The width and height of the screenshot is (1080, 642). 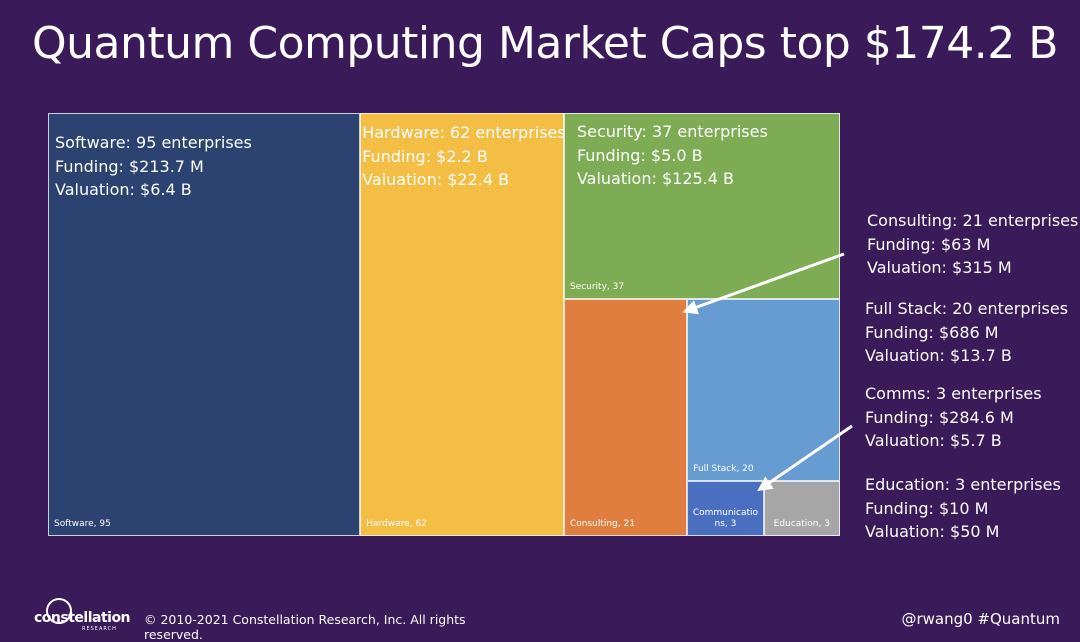 What do you see at coordinates (153, 142) in the screenshot?
I see `detail-line: Software: 95 enterprises` at bounding box center [153, 142].